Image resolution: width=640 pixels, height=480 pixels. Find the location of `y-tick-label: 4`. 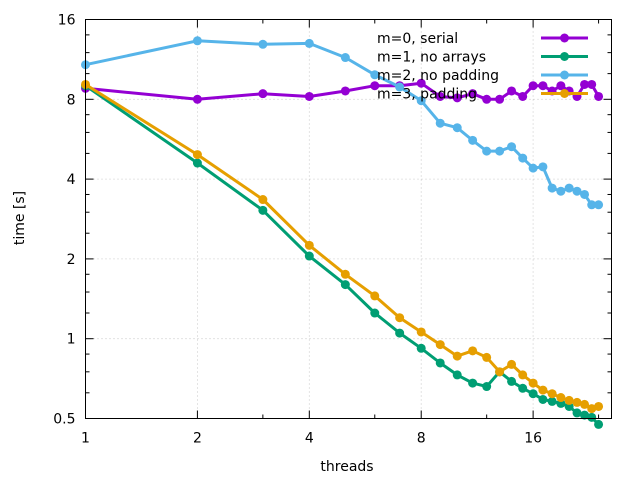

y-tick-label: 4 is located at coordinates (71, 180).